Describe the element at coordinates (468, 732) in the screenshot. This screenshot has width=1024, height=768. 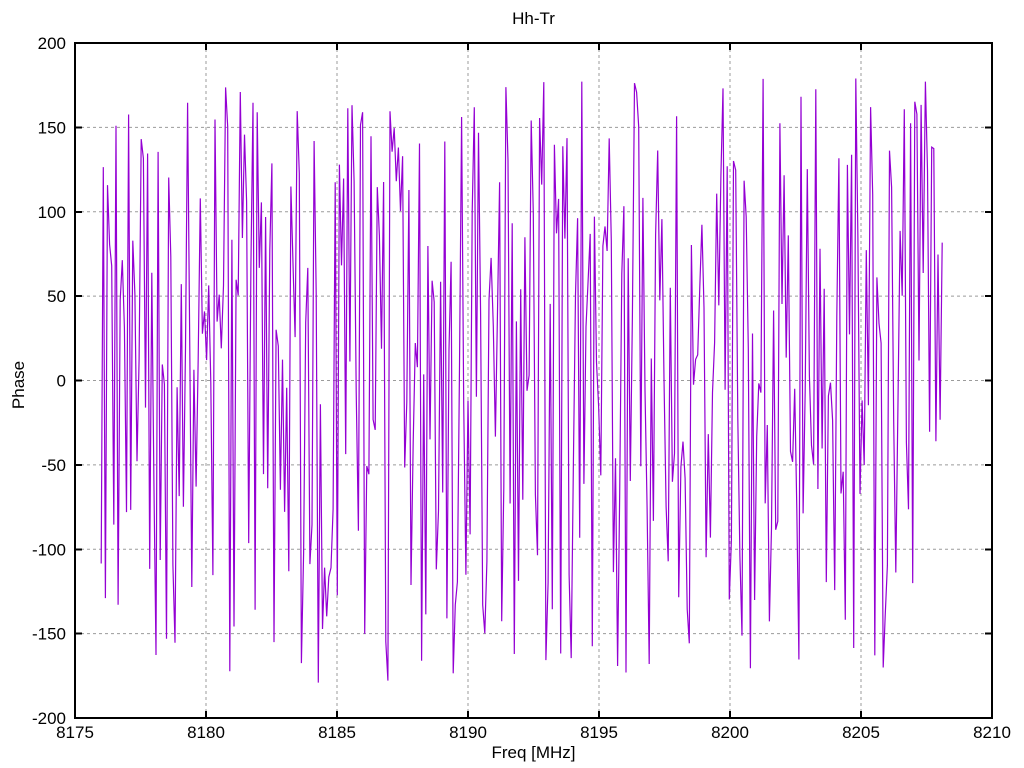
I see `x-tick-label: 8190` at that location.